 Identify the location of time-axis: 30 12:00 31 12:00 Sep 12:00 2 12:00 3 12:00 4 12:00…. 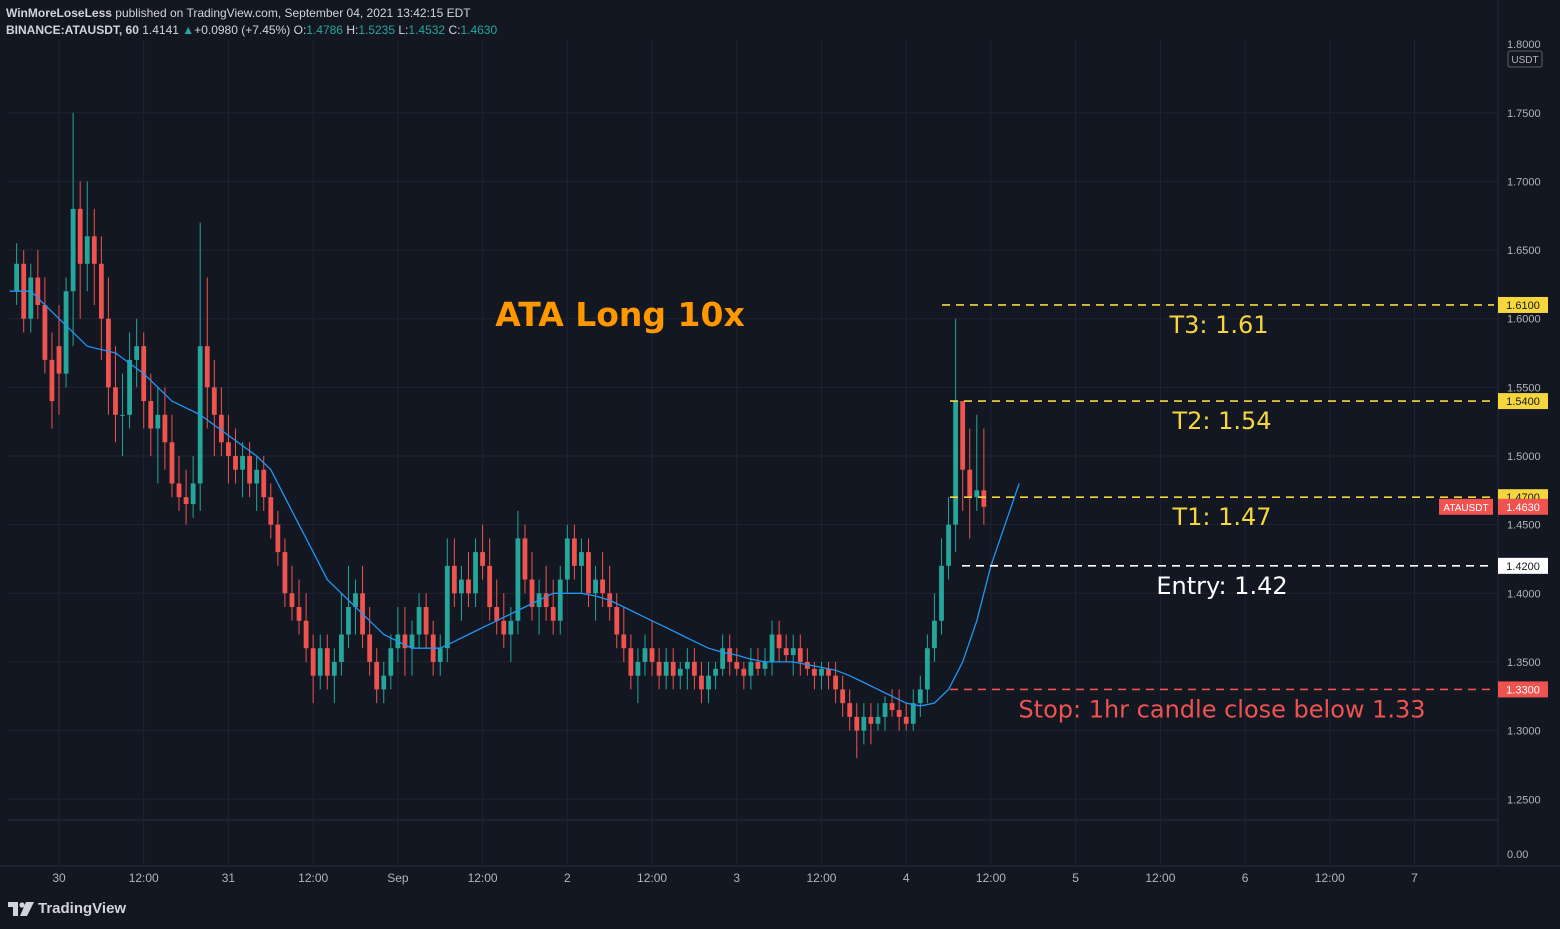
(735, 878).